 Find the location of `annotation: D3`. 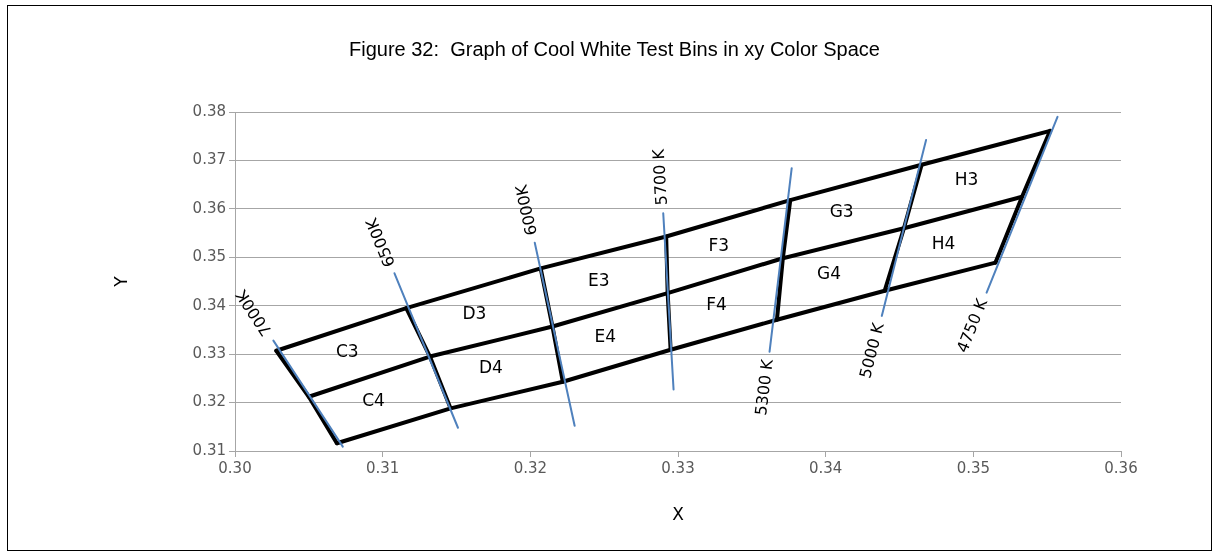

annotation: D3 is located at coordinates (474, 313).